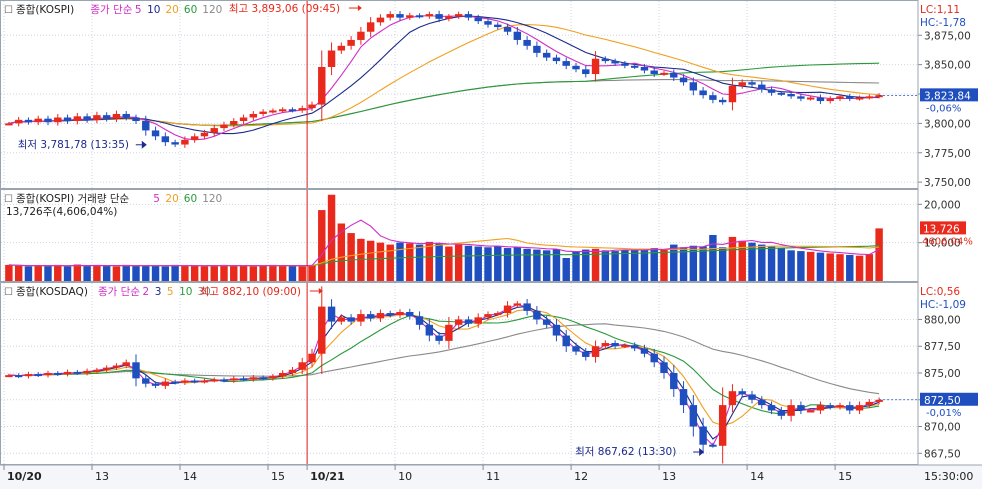 The image size is (982, 493). What do you see at coordinates (24, 476) in the screenshot?
I see `x-tick-label: 10/20` at bounding box center [24, 476].